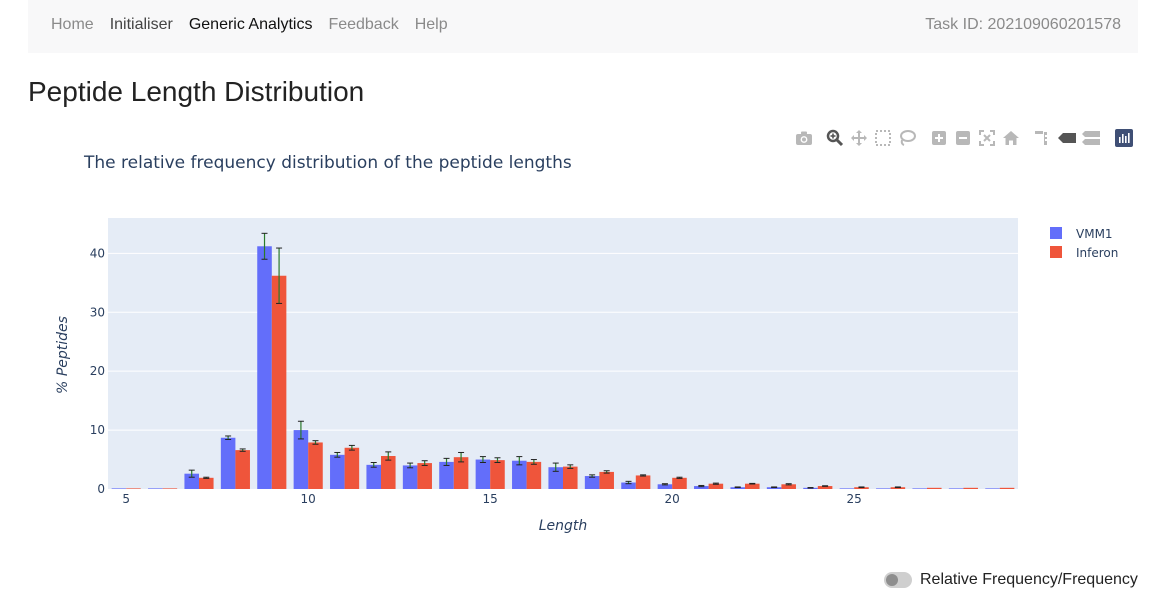  I want to click on nav-generic-analytics-link: Generic Analytics, so click(250, 24).